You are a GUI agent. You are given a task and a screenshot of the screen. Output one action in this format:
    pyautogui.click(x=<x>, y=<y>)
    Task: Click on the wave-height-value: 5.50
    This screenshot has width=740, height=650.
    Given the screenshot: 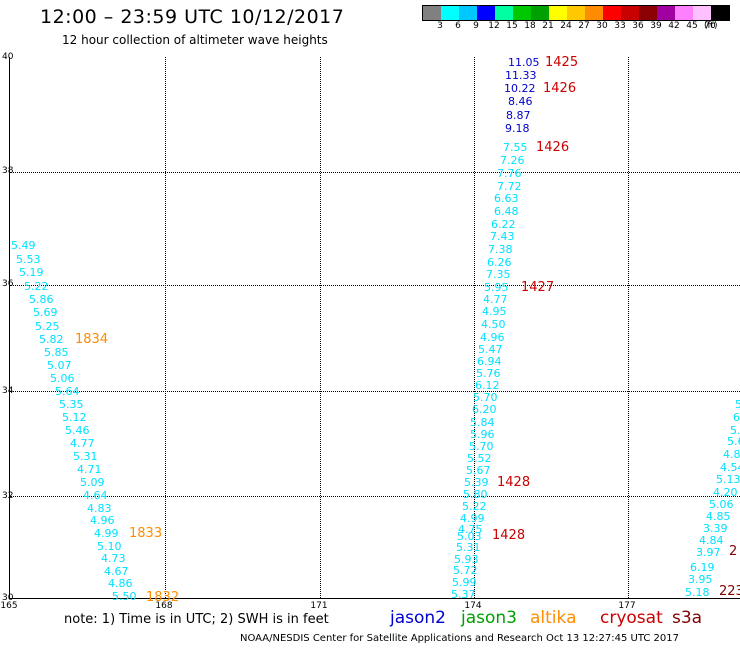 What is the action you would take?
    pyautogui.click(x=124, y=596)
    